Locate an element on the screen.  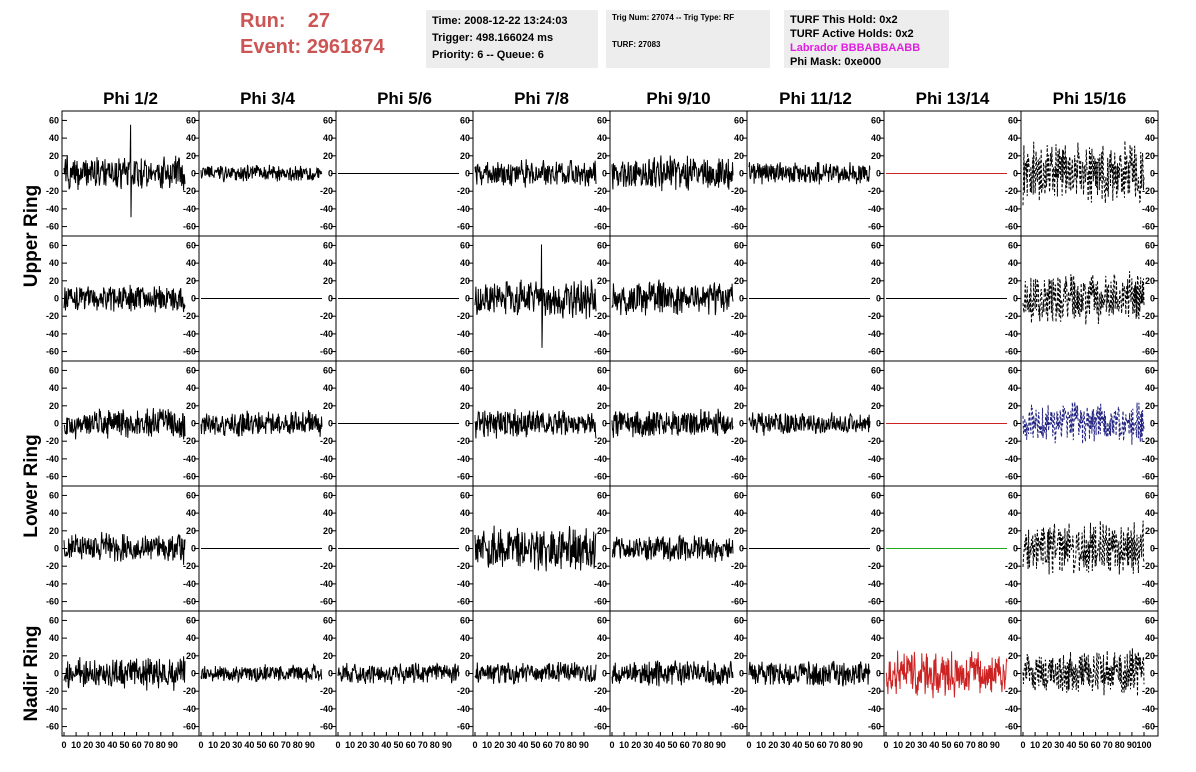
y-tick-label-left: -20 is located at coordinates (52, 191).